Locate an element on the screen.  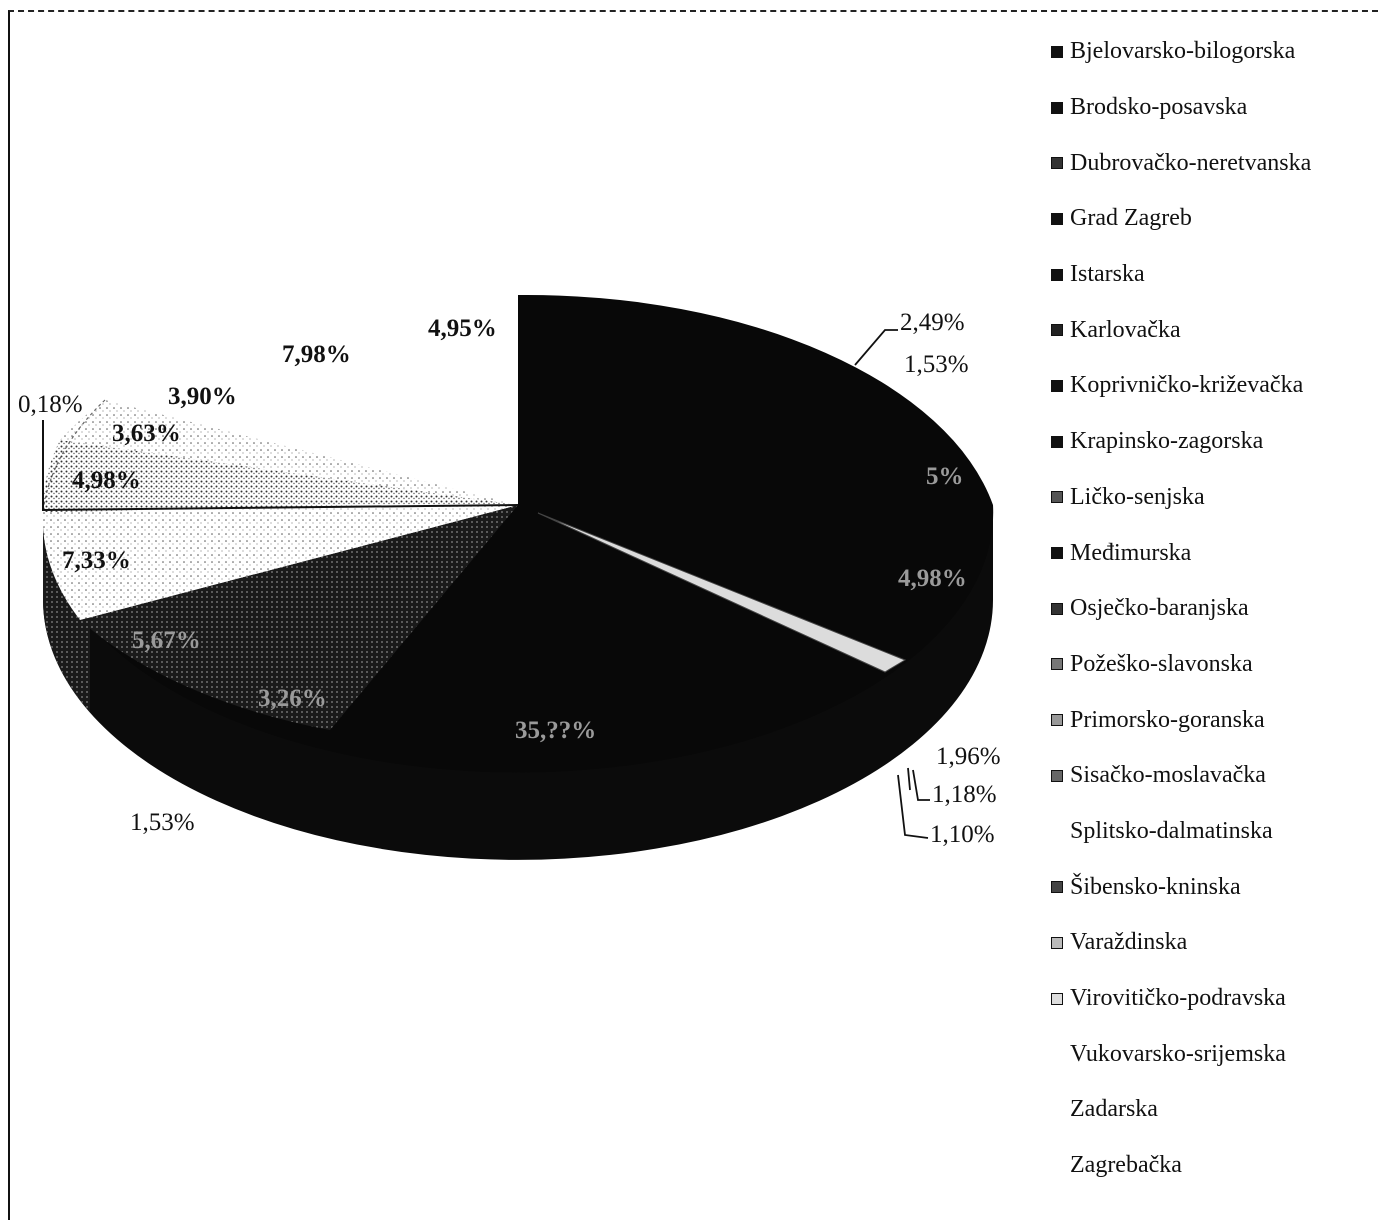
label-5-right: 5% is located at coordinates (945, 476).